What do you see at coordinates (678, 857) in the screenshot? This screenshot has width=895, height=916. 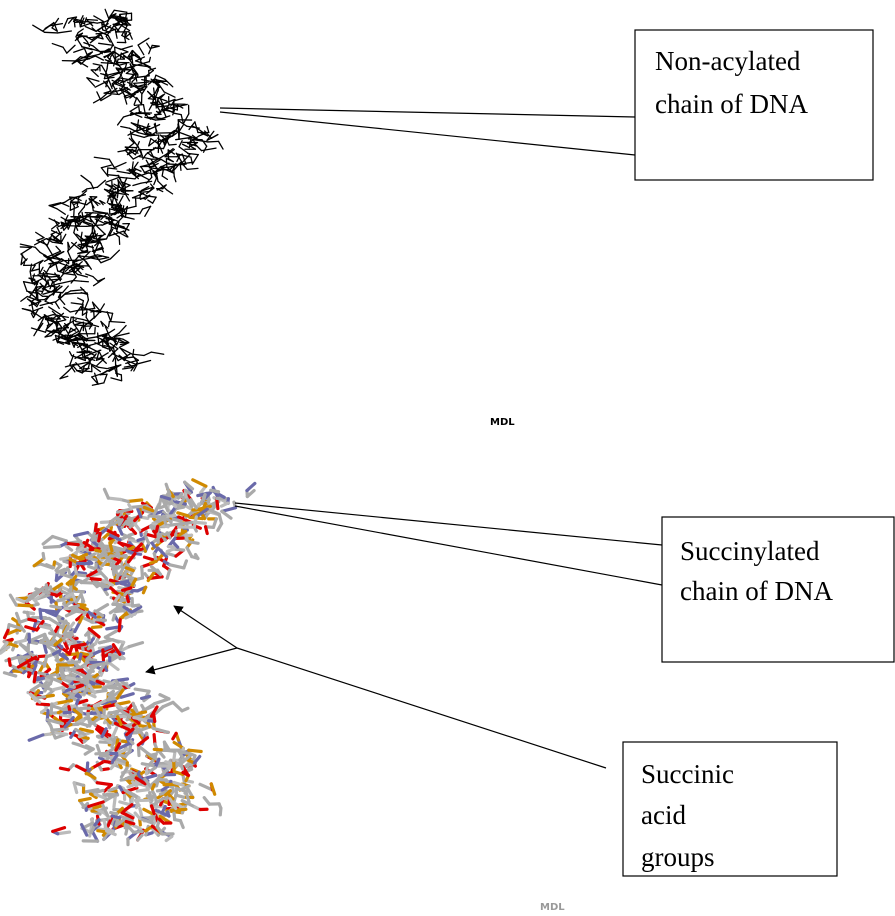 I see `callout-text: groups` at bounding box center [678, 857].